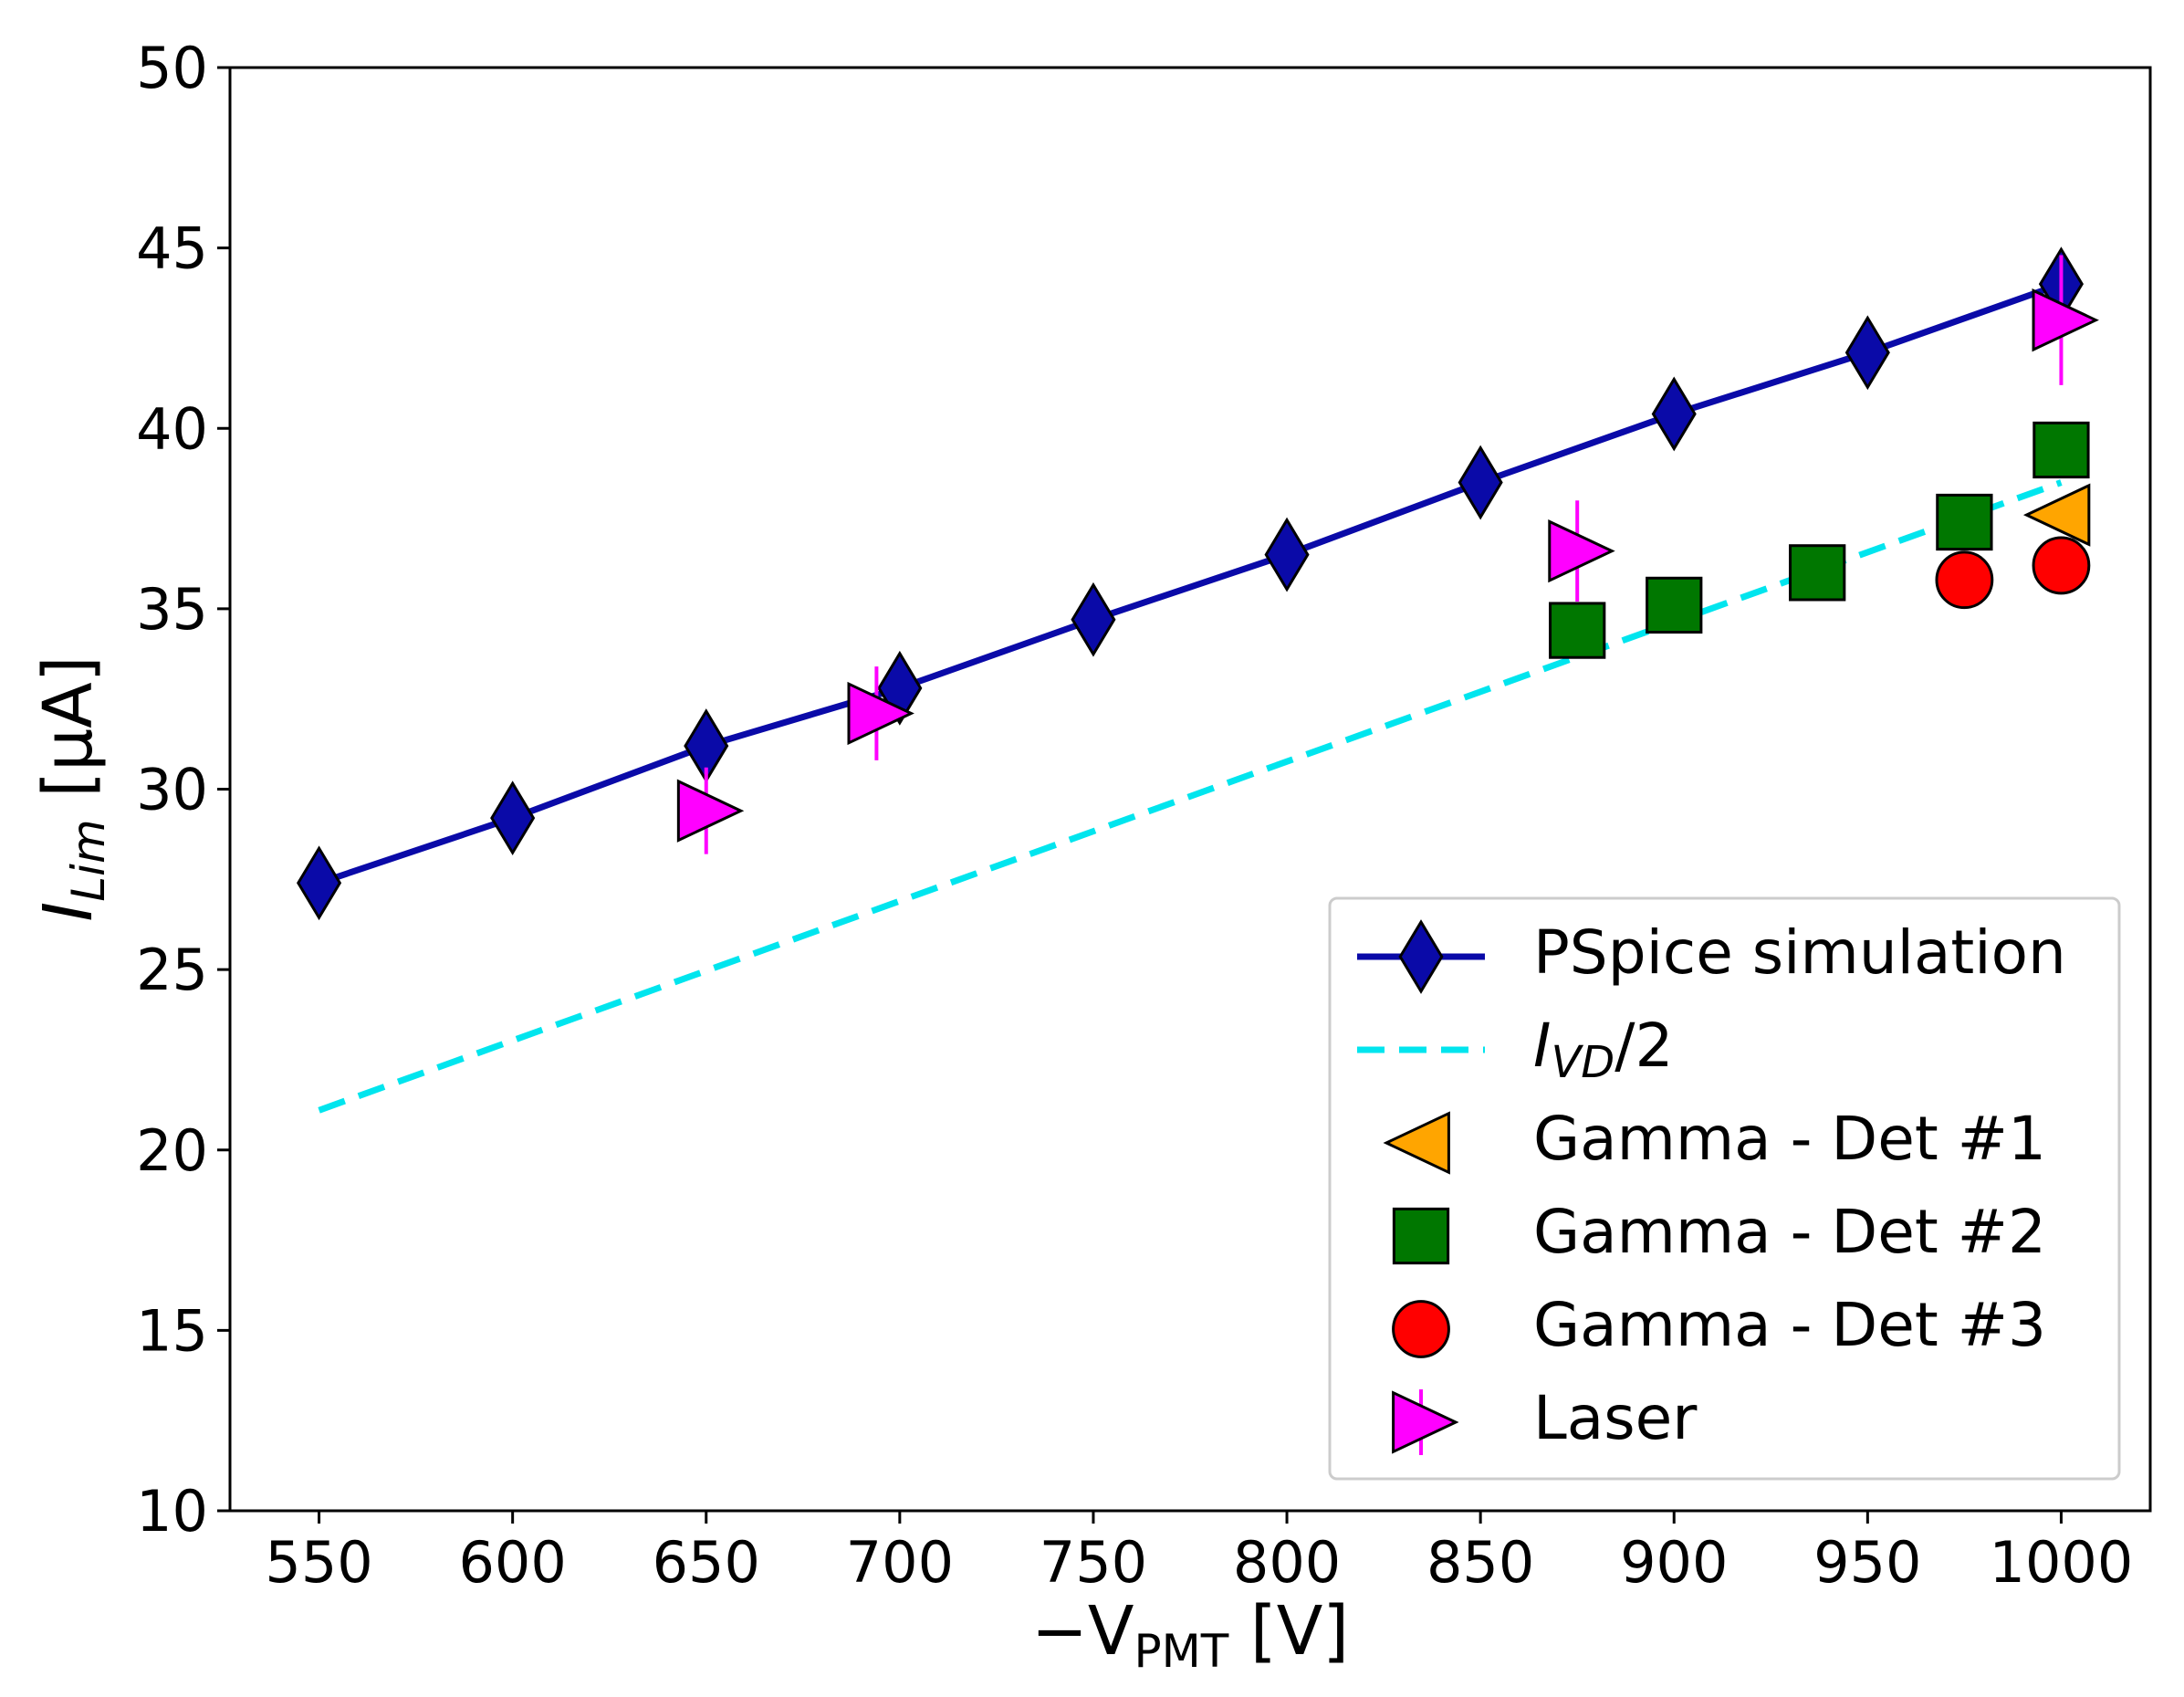 The image size is (2184, 1697). Describe the element at coordinates (2062, 1562) in the screenshot. I see `x-tick-label: 1000` at that location.